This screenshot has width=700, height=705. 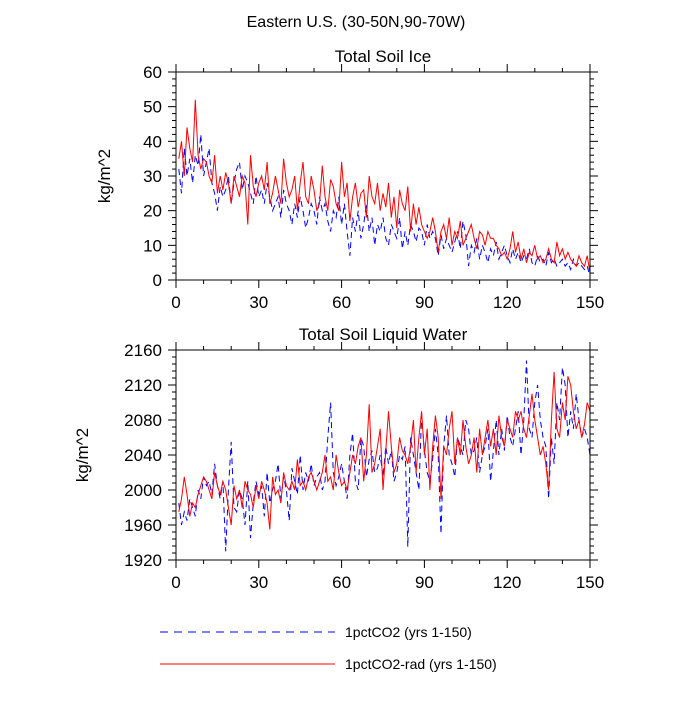 I want to click on figure-title: Eastern U.S. (30-50N,90-70W), so click(x=356, y=22).